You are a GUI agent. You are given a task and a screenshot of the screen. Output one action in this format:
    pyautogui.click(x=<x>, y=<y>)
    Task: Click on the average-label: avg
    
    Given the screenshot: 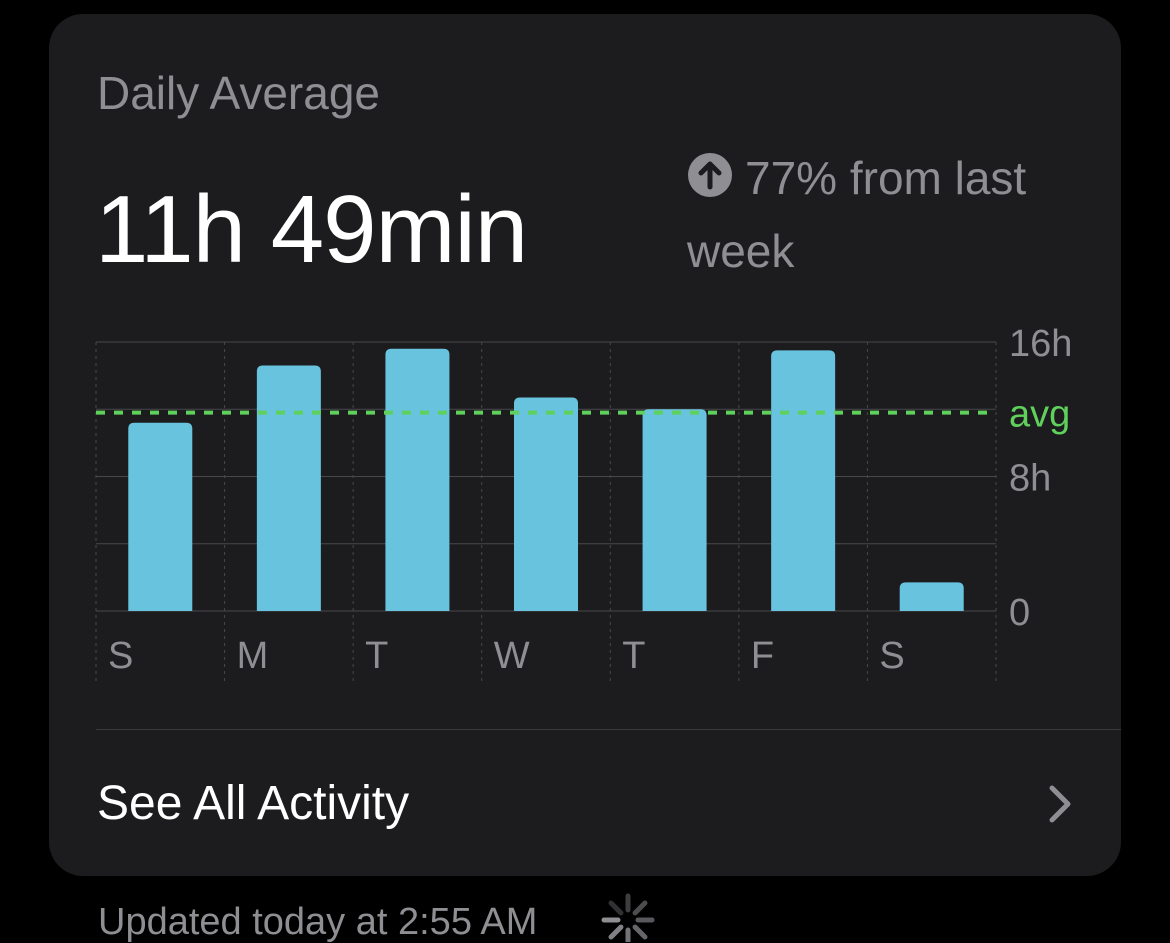 What is the action you would take?
    pyautogui.click(x=1039, y=415)
    